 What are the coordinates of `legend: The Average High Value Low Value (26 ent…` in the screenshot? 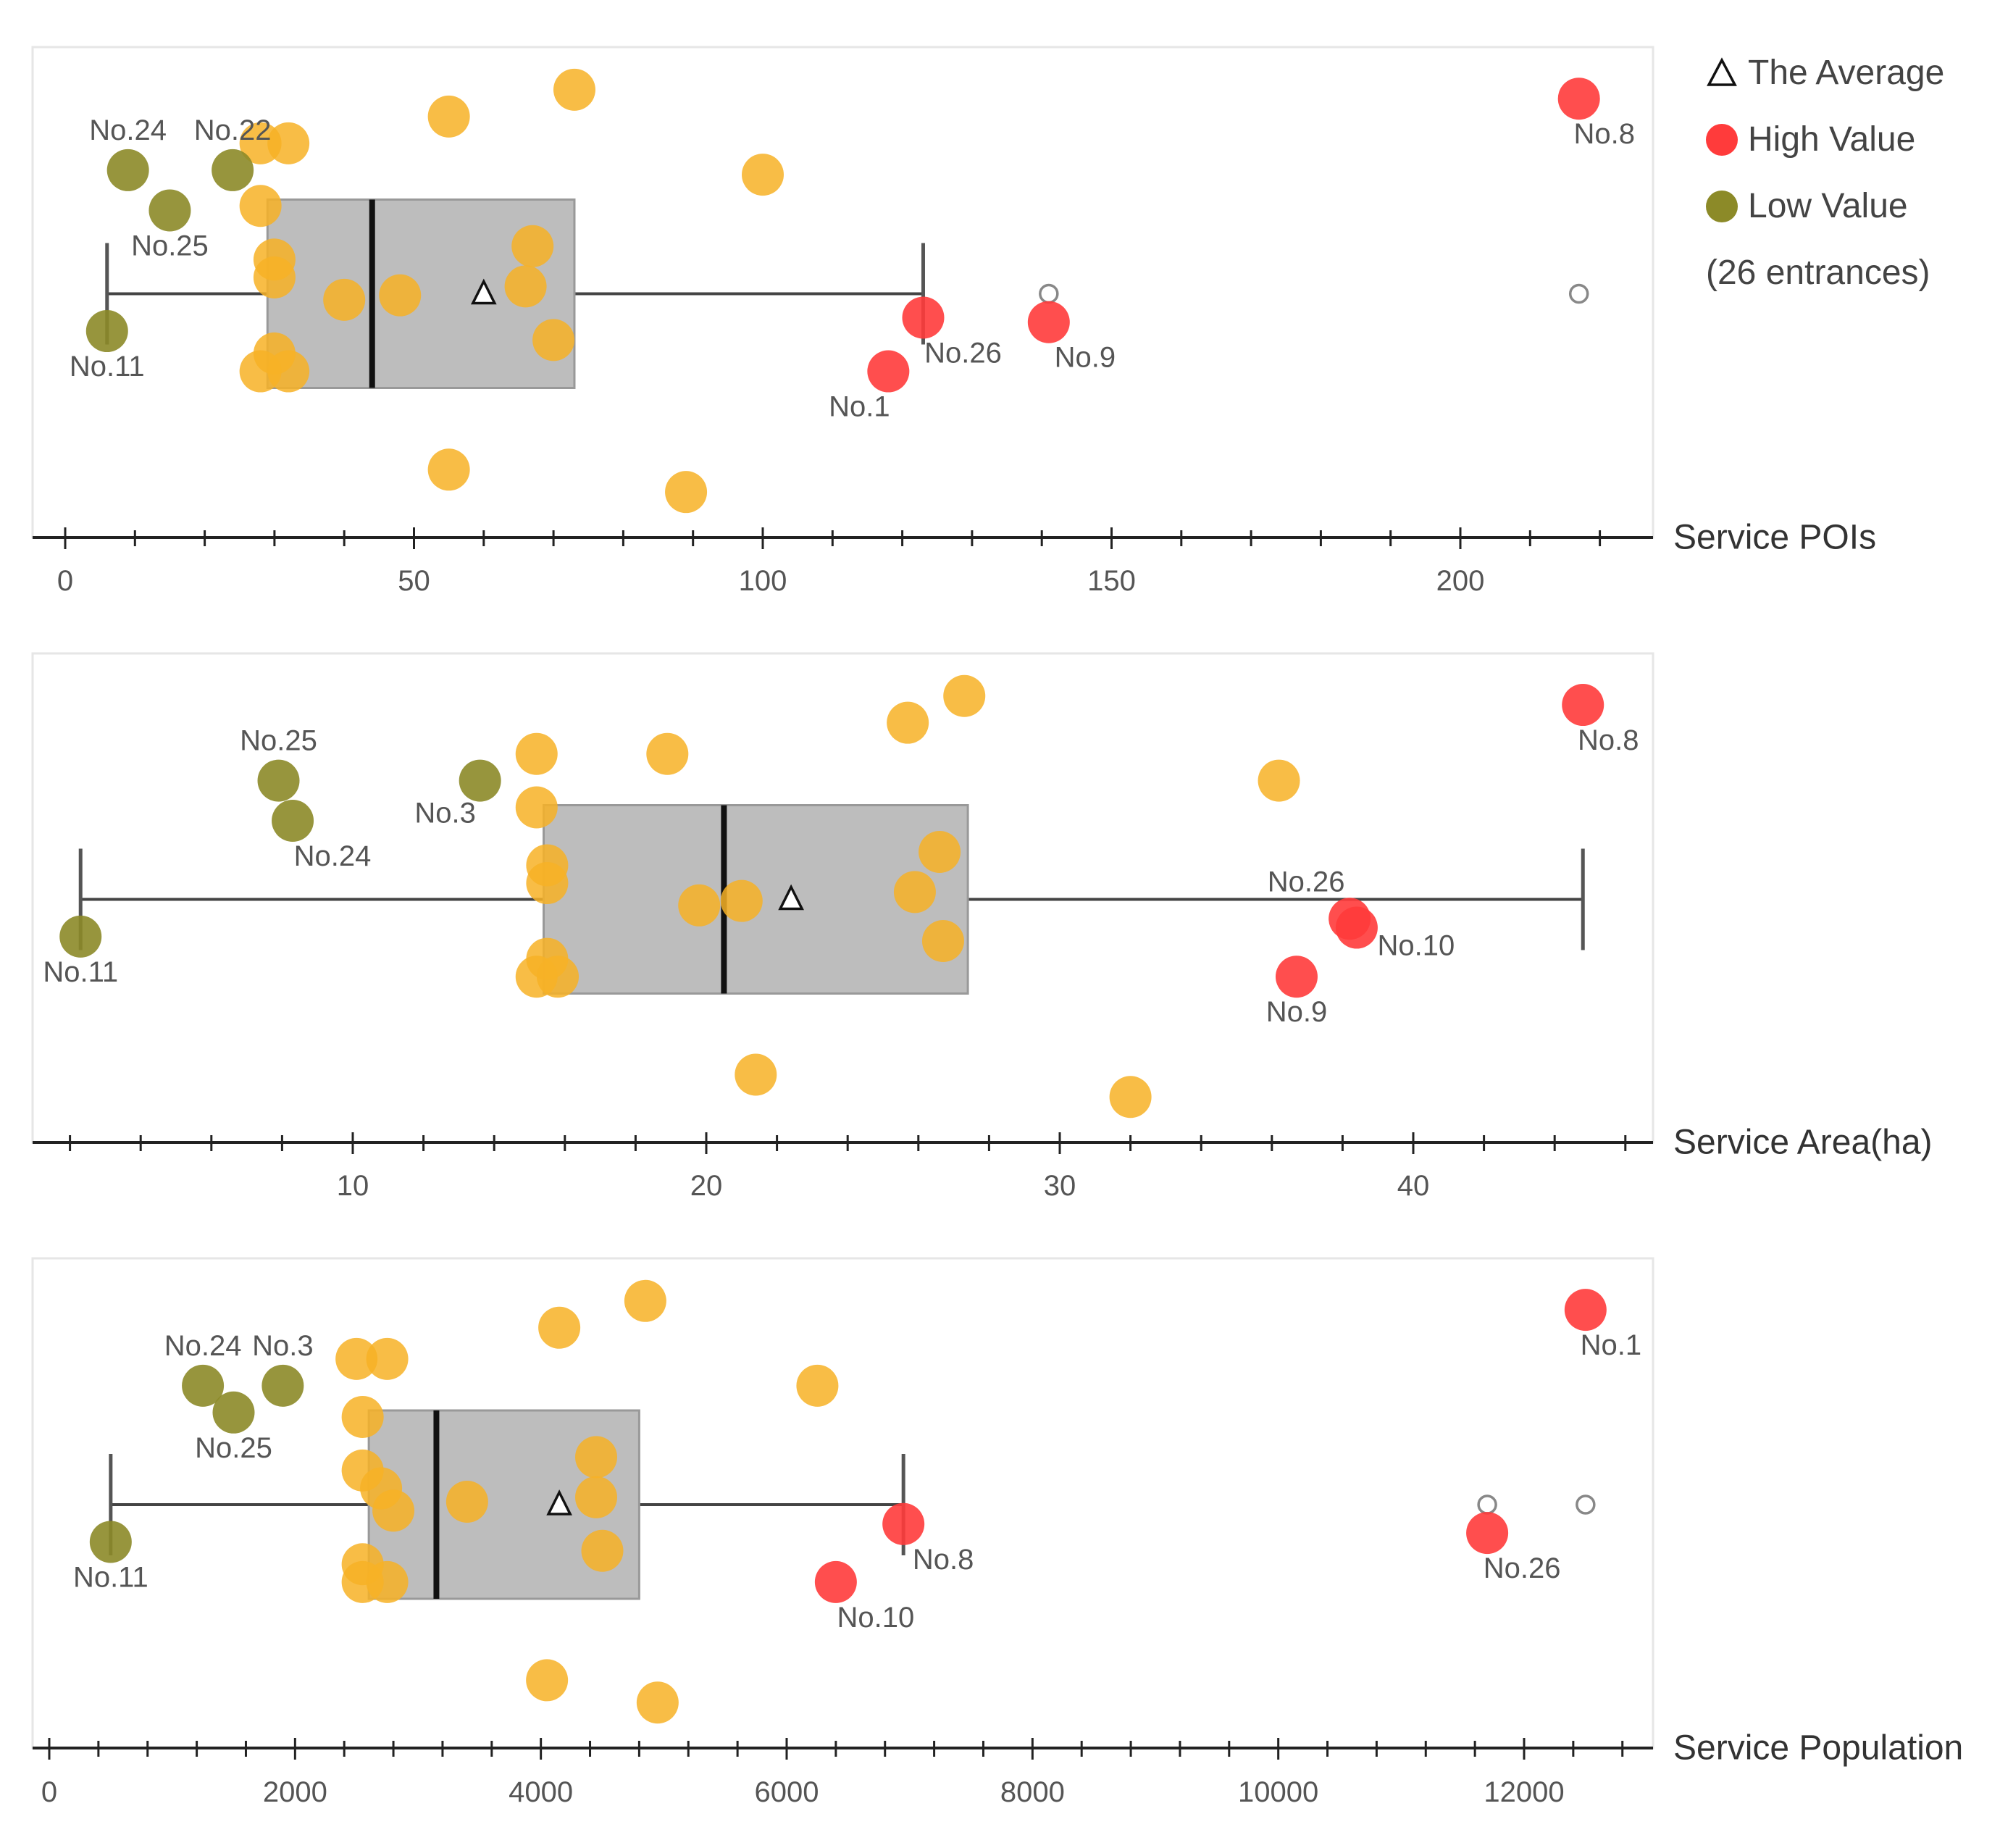 It's located at (1825, 173).